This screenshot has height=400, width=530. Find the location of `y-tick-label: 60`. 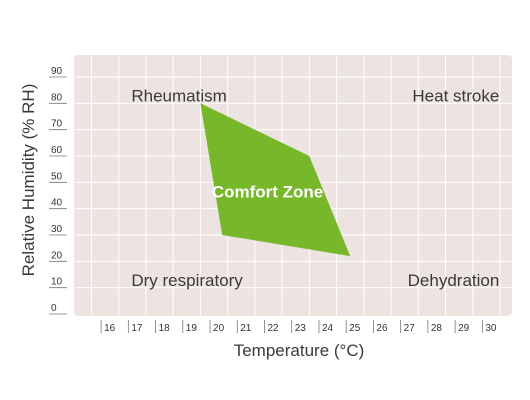

y-tick-label: 60 is located at coordinates (57, 150).